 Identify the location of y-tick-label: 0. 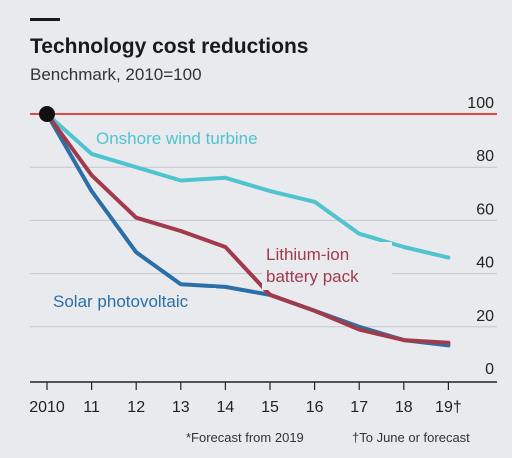
(489, 369).